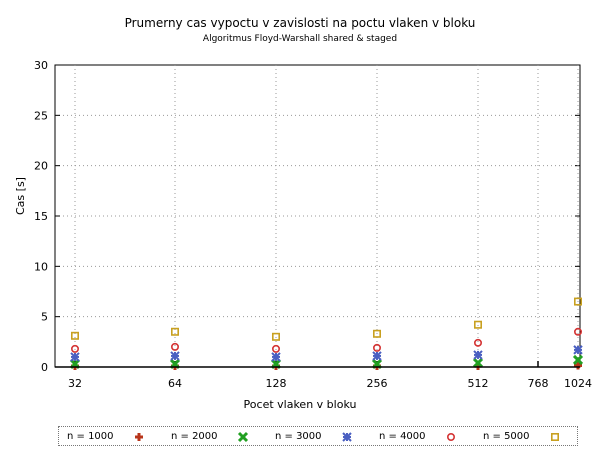 The width and height of the screenshot is (600, 450). I want to click on legend-label: n = 1000, so click(90, 436).